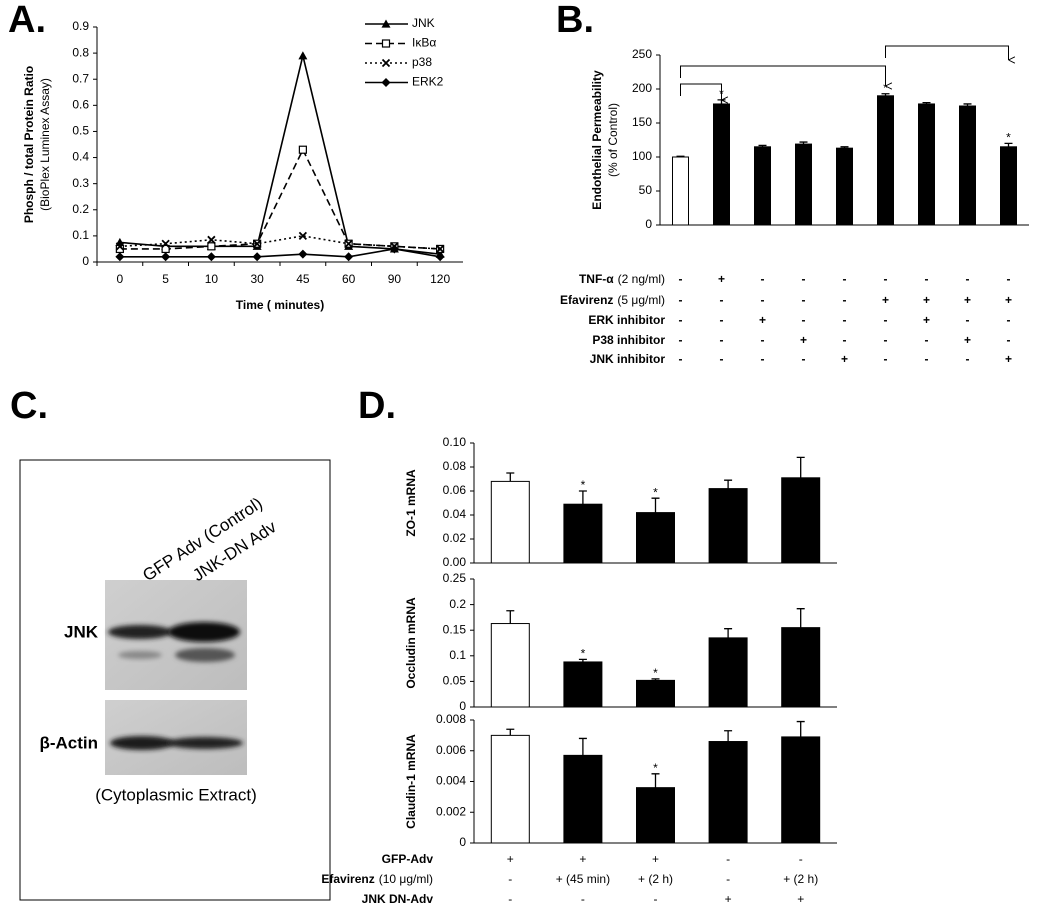  Describe the element at coordinates (455, 538) in the screenshot. I see `y-tick-label: 0.02` at that location.